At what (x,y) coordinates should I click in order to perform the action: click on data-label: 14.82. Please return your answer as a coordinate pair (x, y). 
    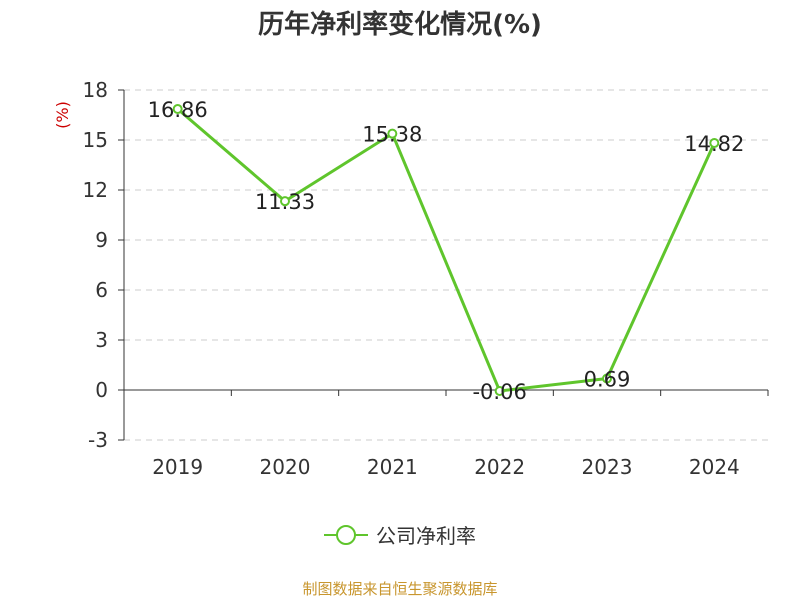
    Looking at the image, I should click on (714, 144).